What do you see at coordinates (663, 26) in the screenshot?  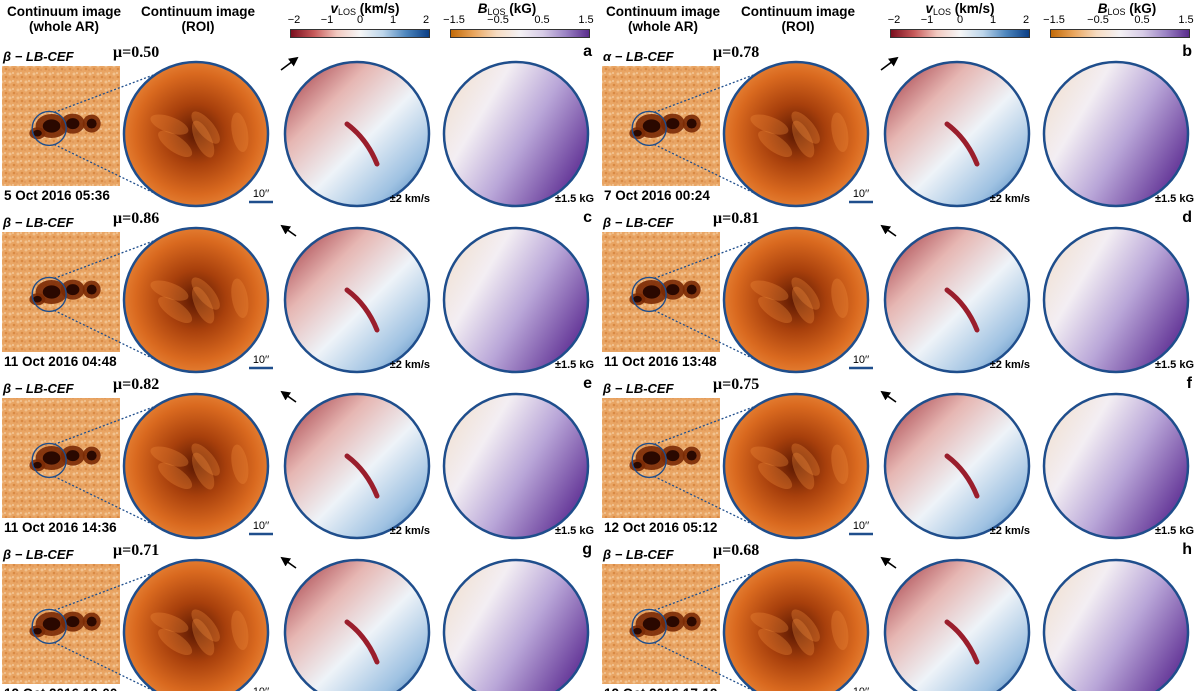 I see `header-line: (whole AR)` at bounding box center [663, 26].